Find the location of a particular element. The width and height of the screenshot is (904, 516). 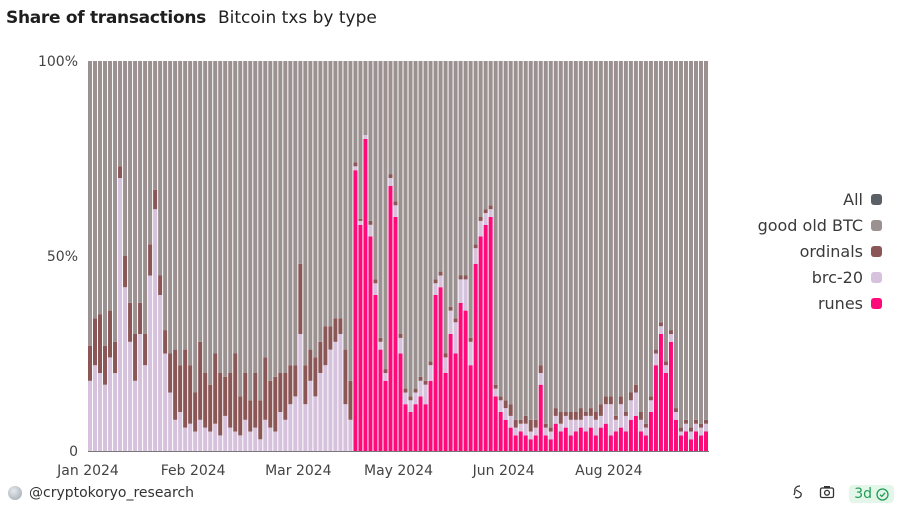

refresh-badge: 3d is located at coordinates (871, 494).